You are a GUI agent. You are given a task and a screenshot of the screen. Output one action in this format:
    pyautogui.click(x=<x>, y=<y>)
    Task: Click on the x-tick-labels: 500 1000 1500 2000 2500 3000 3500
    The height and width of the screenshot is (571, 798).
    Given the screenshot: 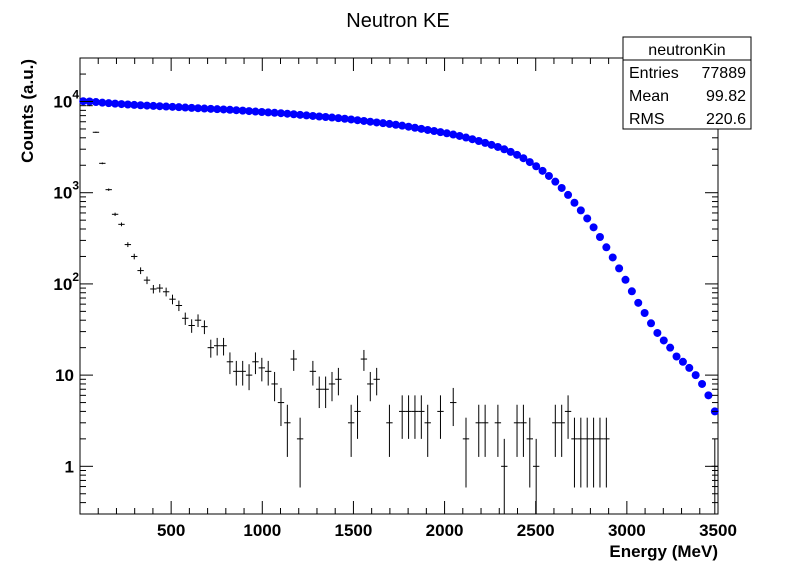 What is the action you would take?
    pyautogui.click(x=447, y=530)
    